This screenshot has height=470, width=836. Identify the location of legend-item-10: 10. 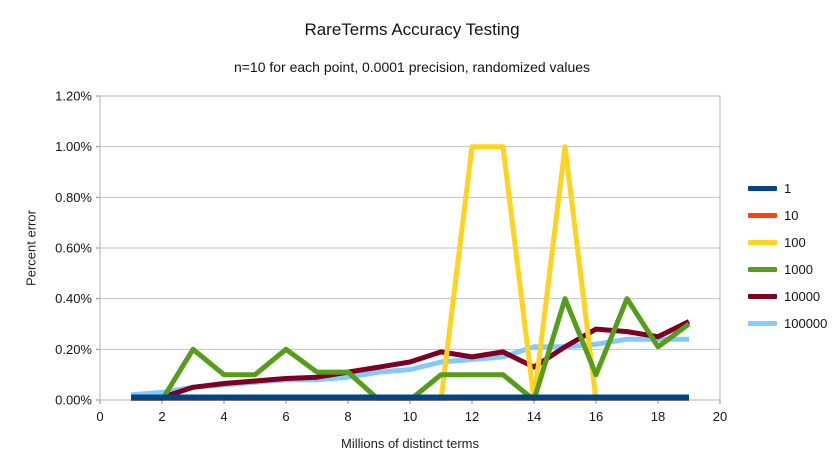
(787, 215).